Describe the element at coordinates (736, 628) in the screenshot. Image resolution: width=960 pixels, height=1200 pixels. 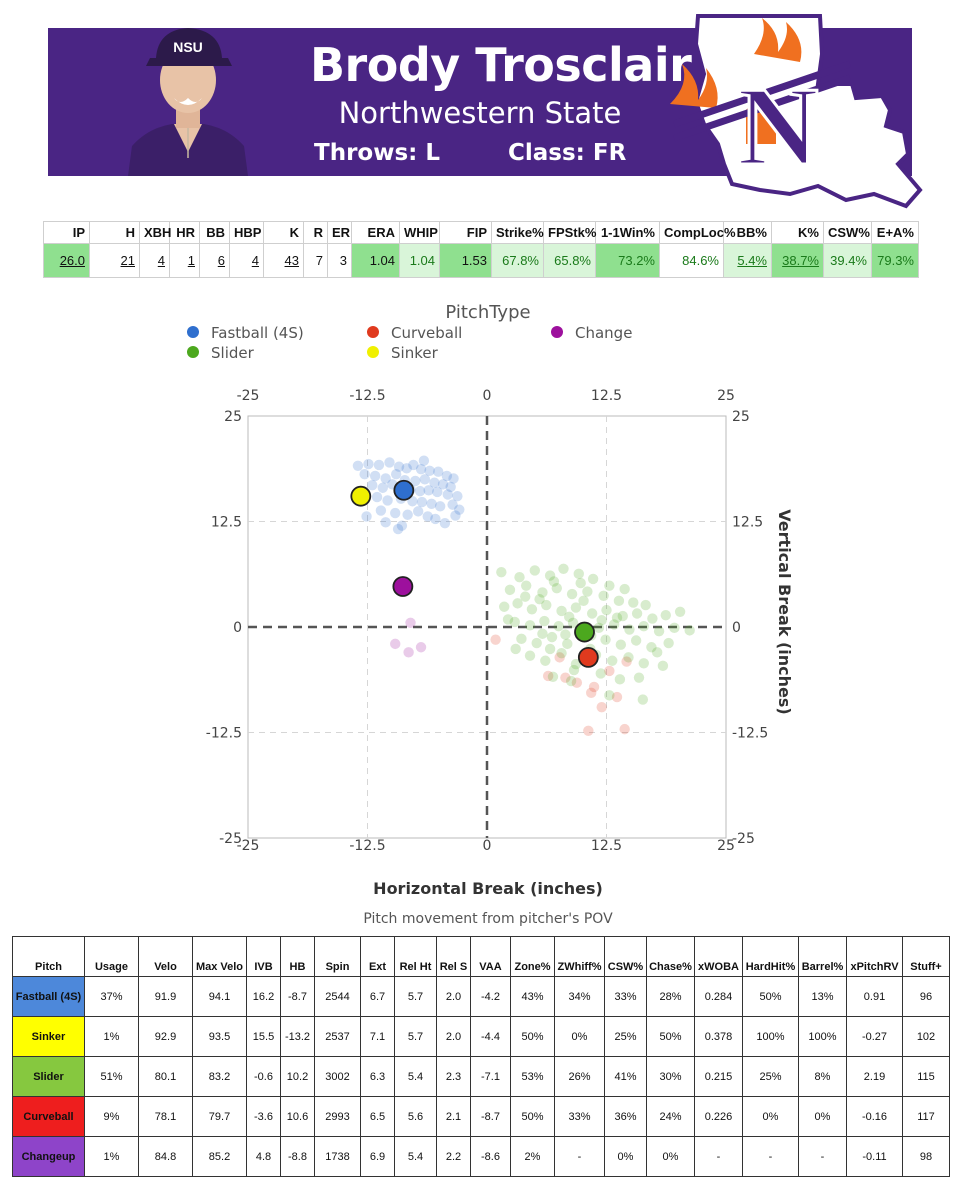
I see `y-tick-label-right: 0` at that location.